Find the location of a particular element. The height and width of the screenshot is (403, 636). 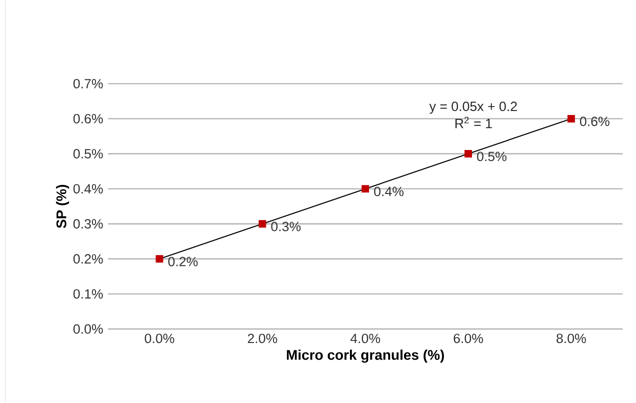

data-label: 0.4% is located at coordinates (389, 191).